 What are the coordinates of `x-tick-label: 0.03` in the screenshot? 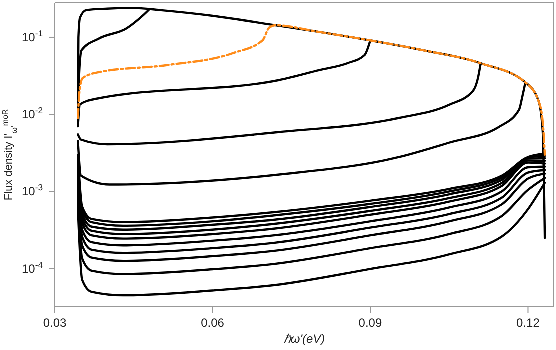 It's located at (55, 323).